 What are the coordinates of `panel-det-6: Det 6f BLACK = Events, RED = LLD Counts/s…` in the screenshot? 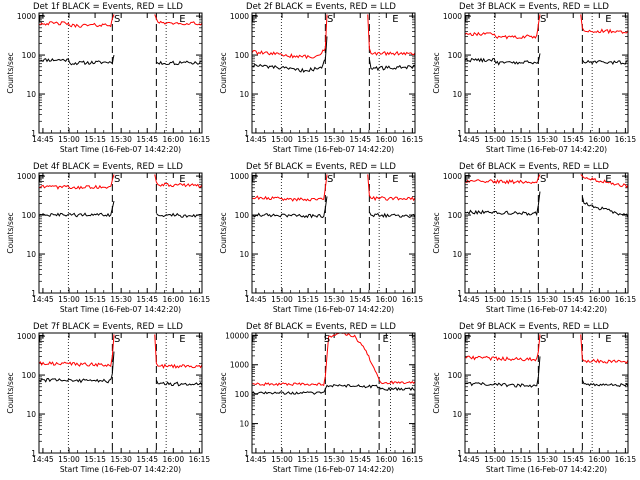 It's located at (534, 238).